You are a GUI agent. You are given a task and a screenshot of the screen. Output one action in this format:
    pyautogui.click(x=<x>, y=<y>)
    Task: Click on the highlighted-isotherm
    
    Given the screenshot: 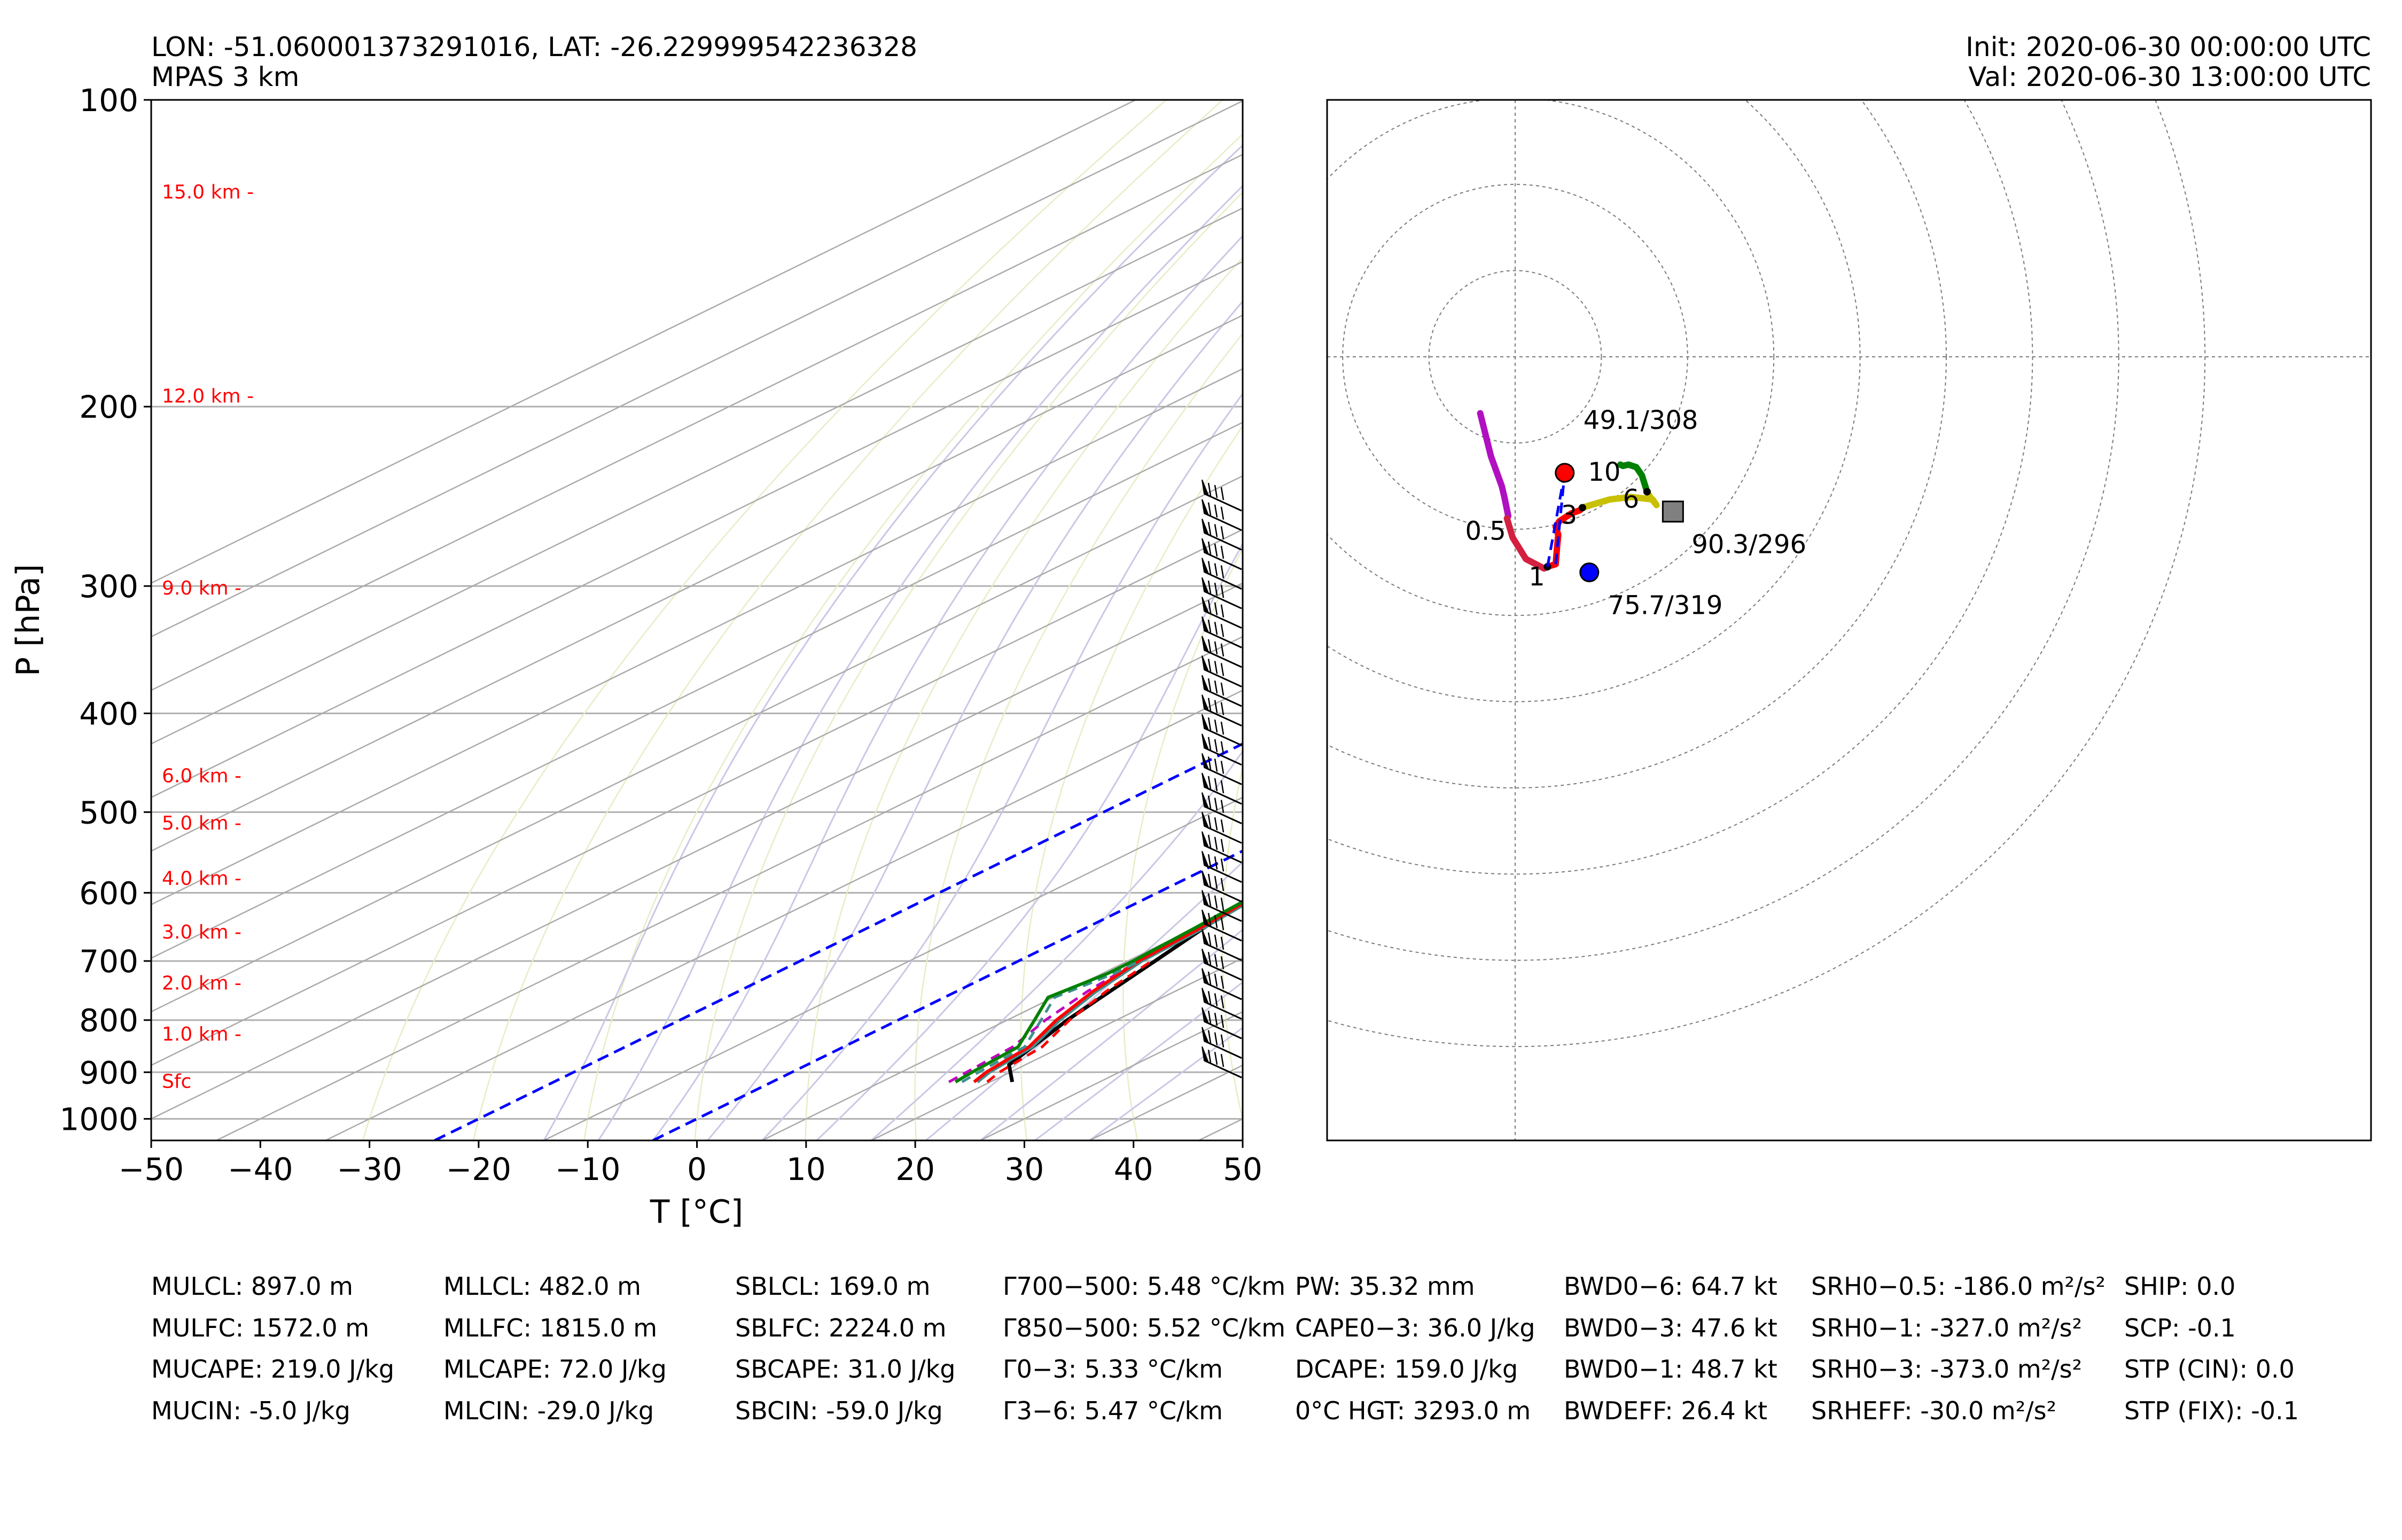 What is the action you would take?
    pyautogui.click(x=948, y=994)
    